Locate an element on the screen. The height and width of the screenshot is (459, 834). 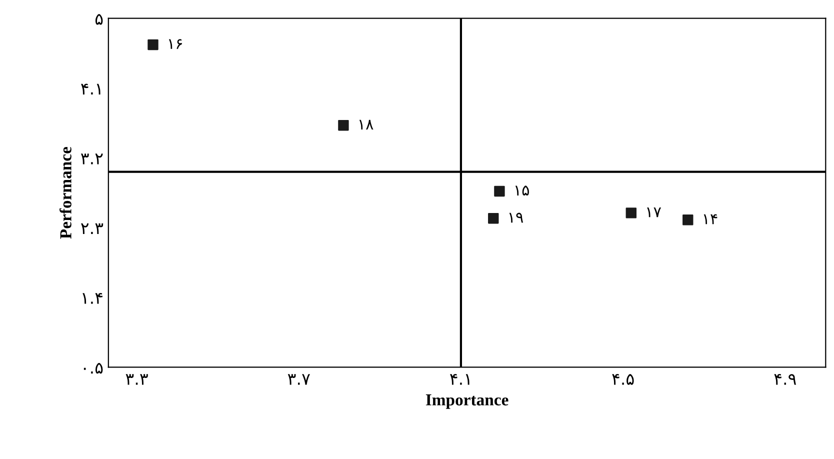
annotation: ۱۸ is located at coordinates (366, 125).